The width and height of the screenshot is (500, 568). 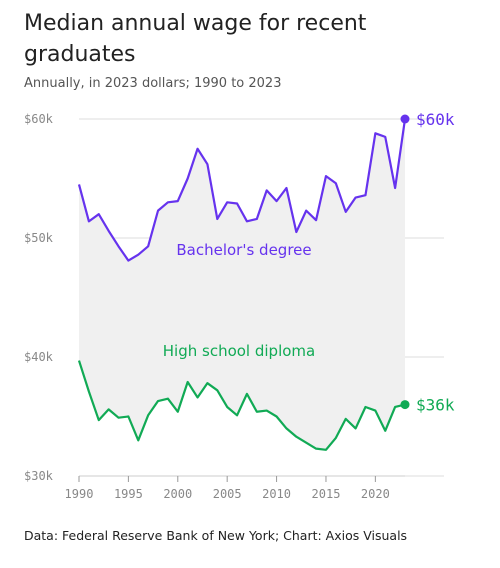 What do you see at coordinates (241, 405) in the screenshot?
I see `high-school-line` at bounding box center [241, 405].